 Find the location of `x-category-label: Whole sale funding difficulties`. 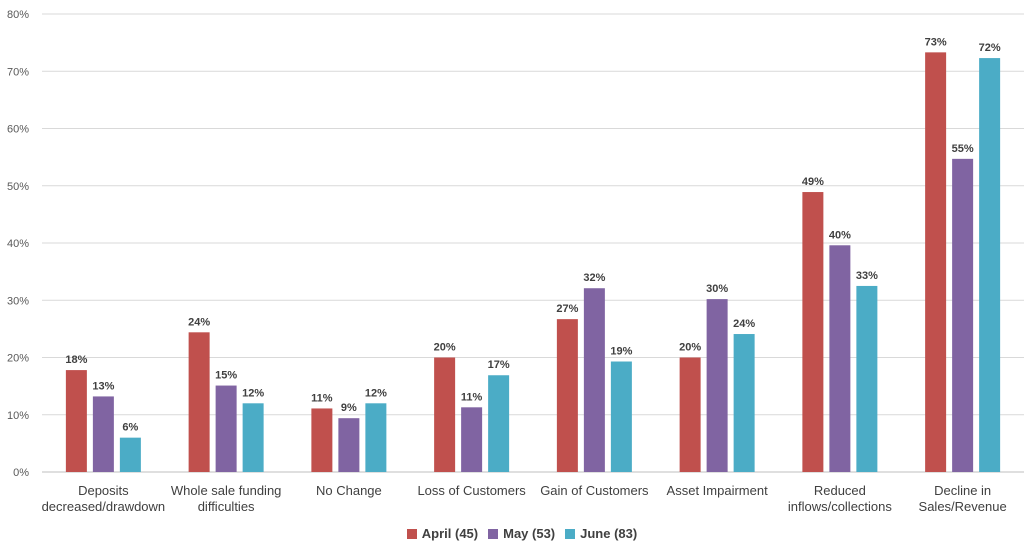

x-category-label: Whole sale funding difficulties is located at coordinates (226, 498).